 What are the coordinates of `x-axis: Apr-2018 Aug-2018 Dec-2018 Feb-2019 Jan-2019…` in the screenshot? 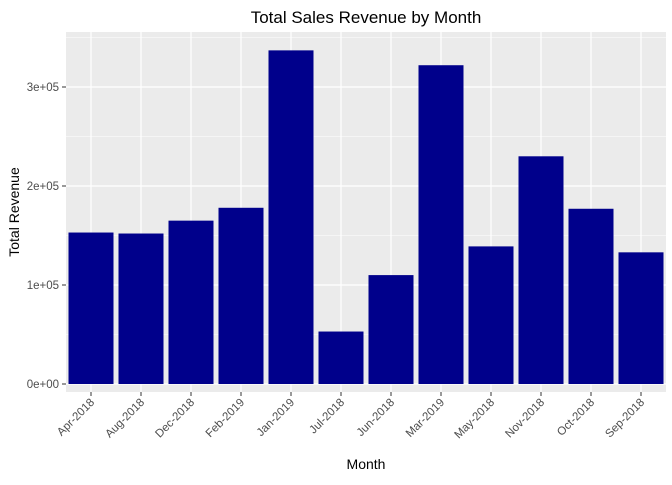 It's located at (351, 416).